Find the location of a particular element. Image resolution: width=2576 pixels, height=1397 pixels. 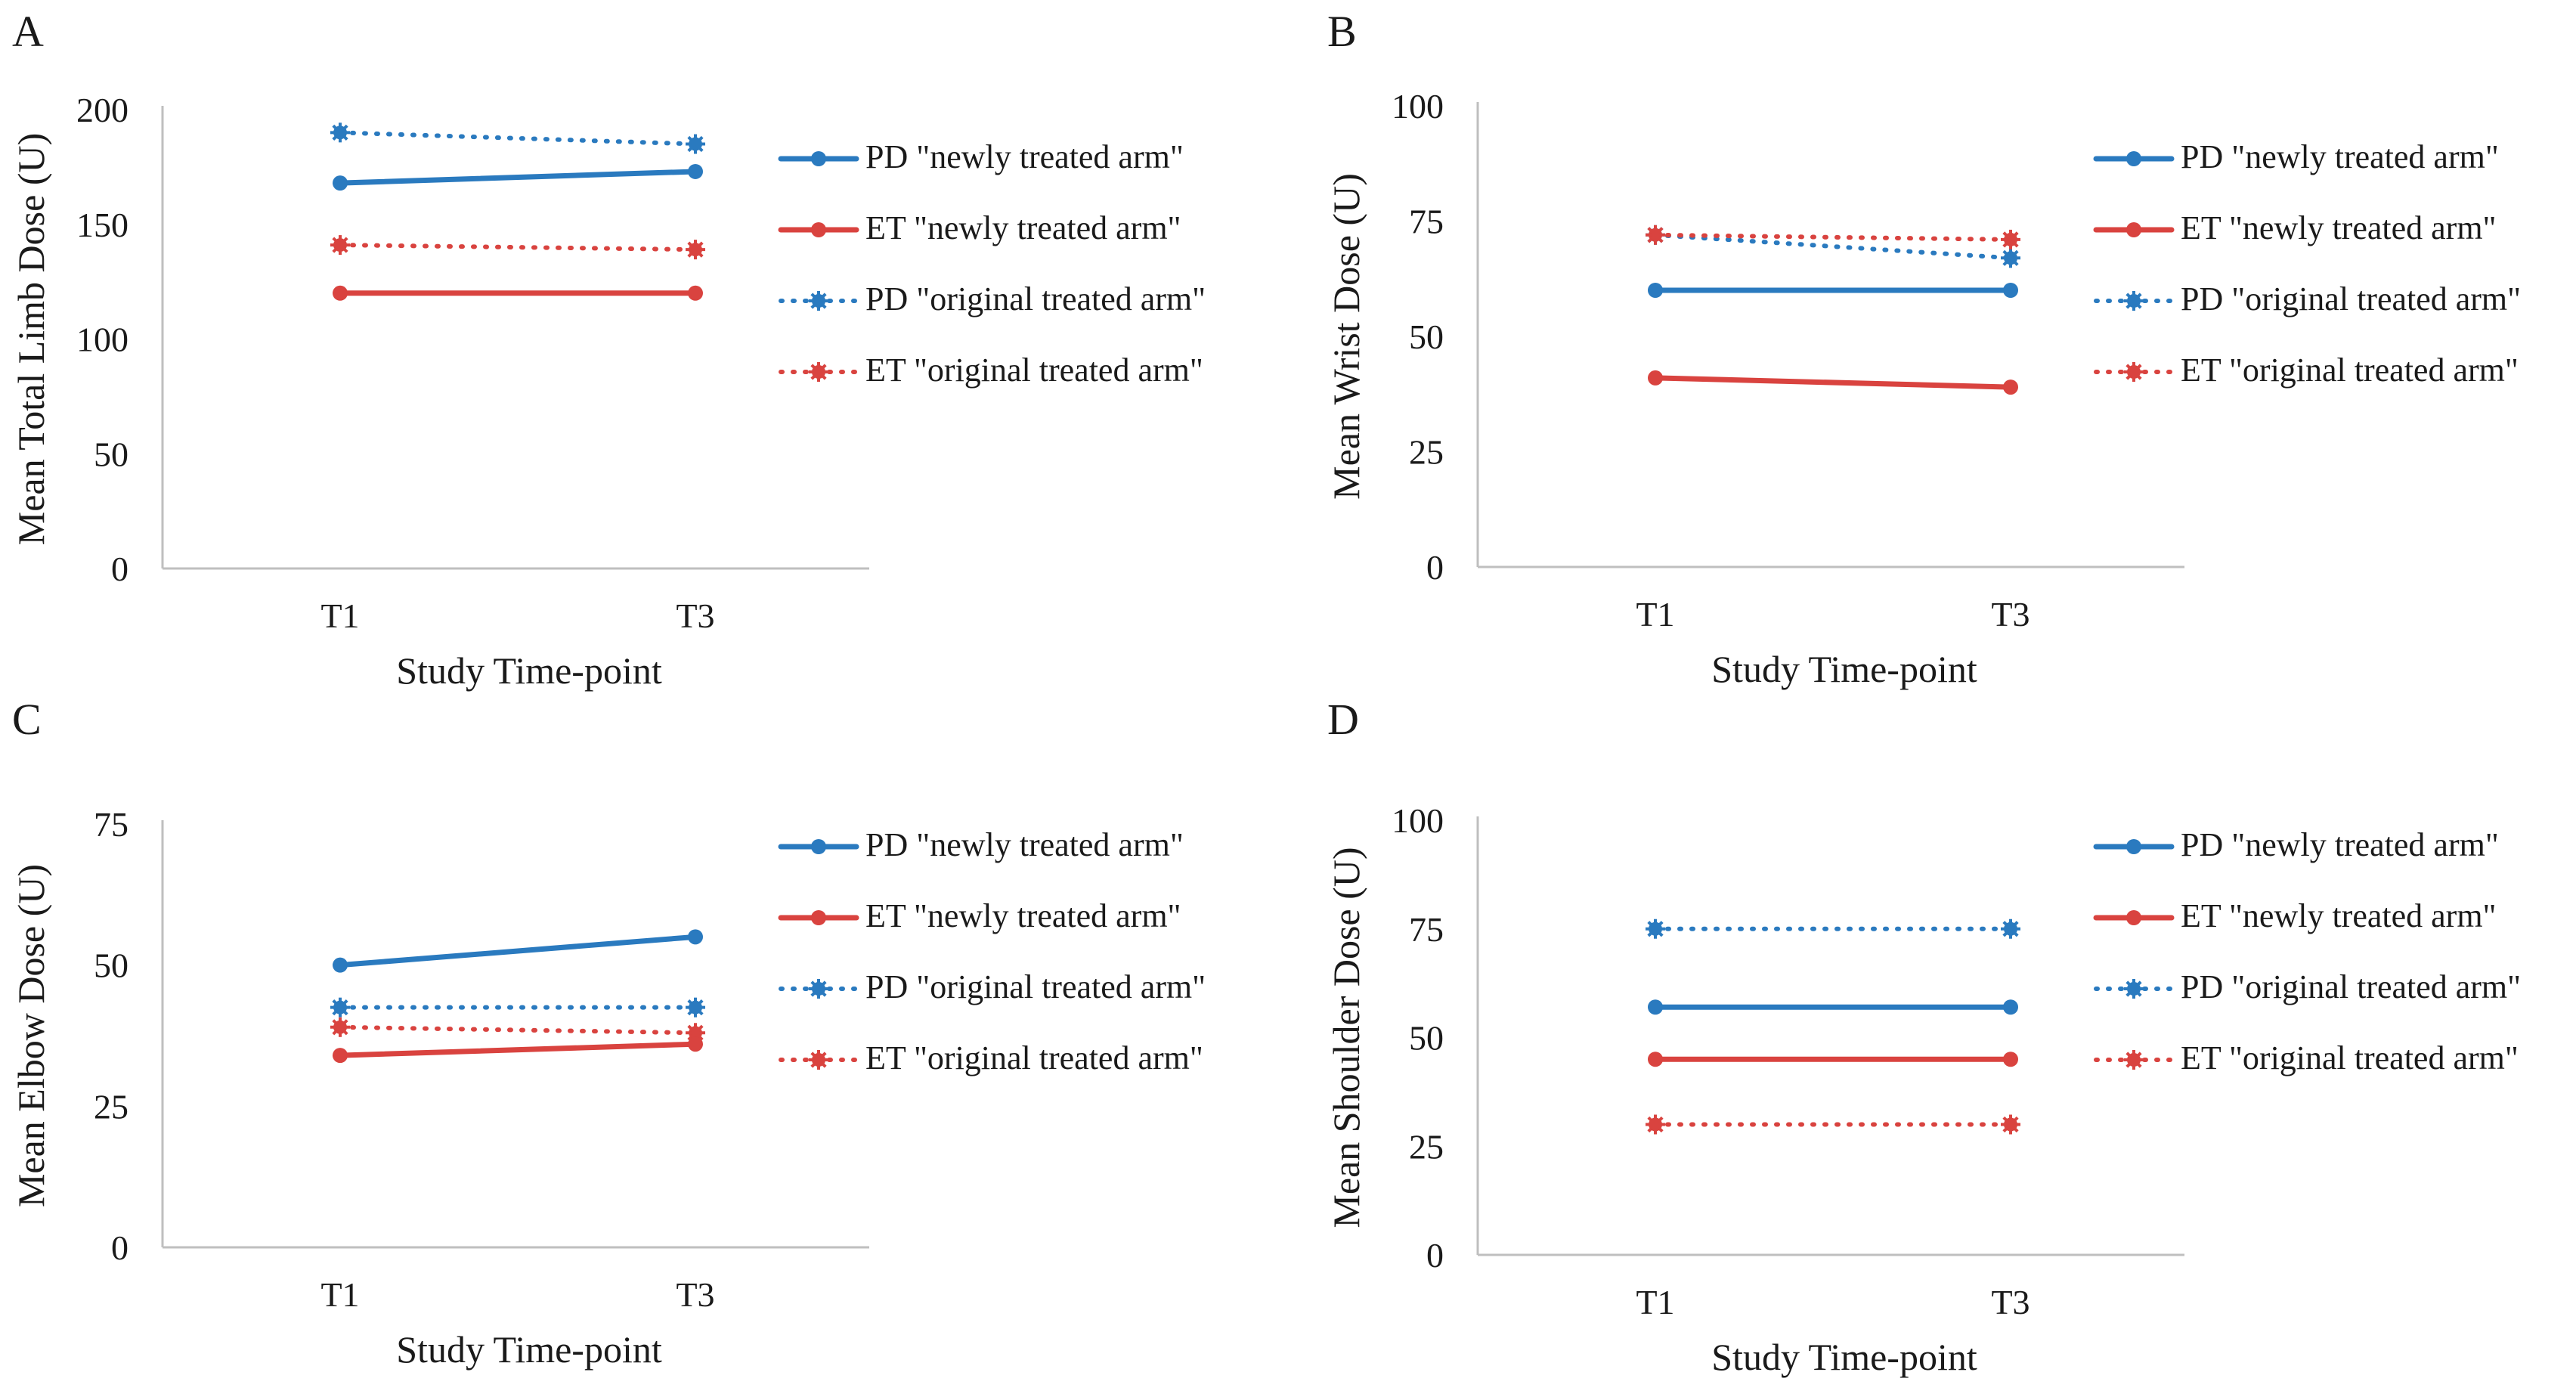

panel-letter-a: A is located at coordinates (28, 32).